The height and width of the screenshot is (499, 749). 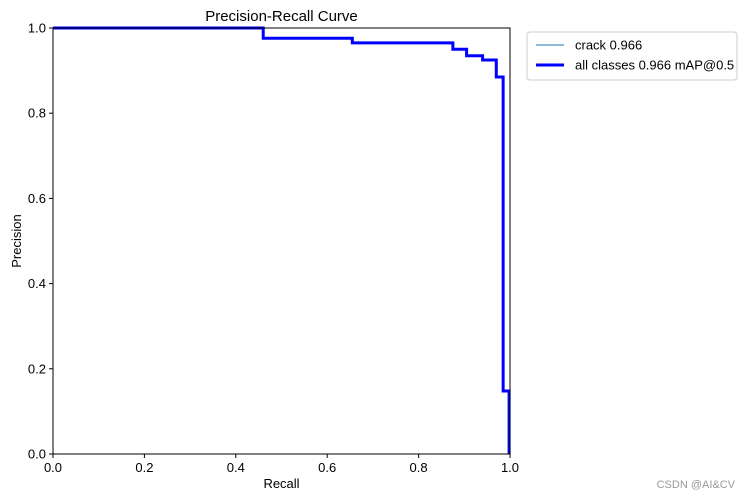 I want to click on legend: crack 0.966 all classes 0.966 mAP@0.5, so click(x=632, y=56).